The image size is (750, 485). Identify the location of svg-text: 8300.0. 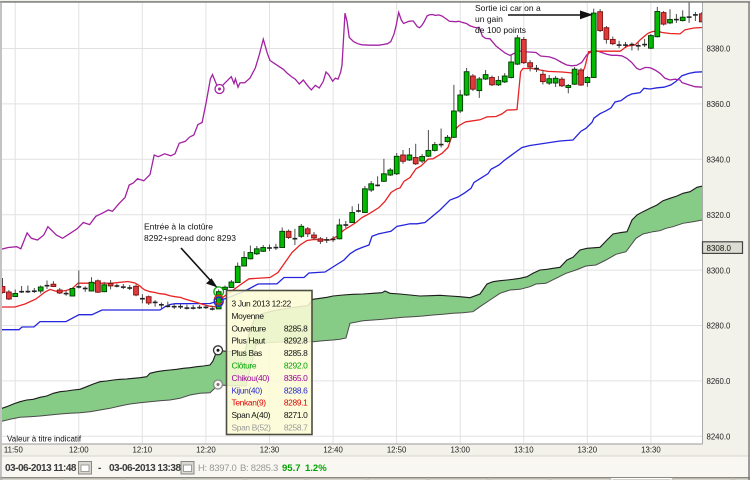
(719, 270).